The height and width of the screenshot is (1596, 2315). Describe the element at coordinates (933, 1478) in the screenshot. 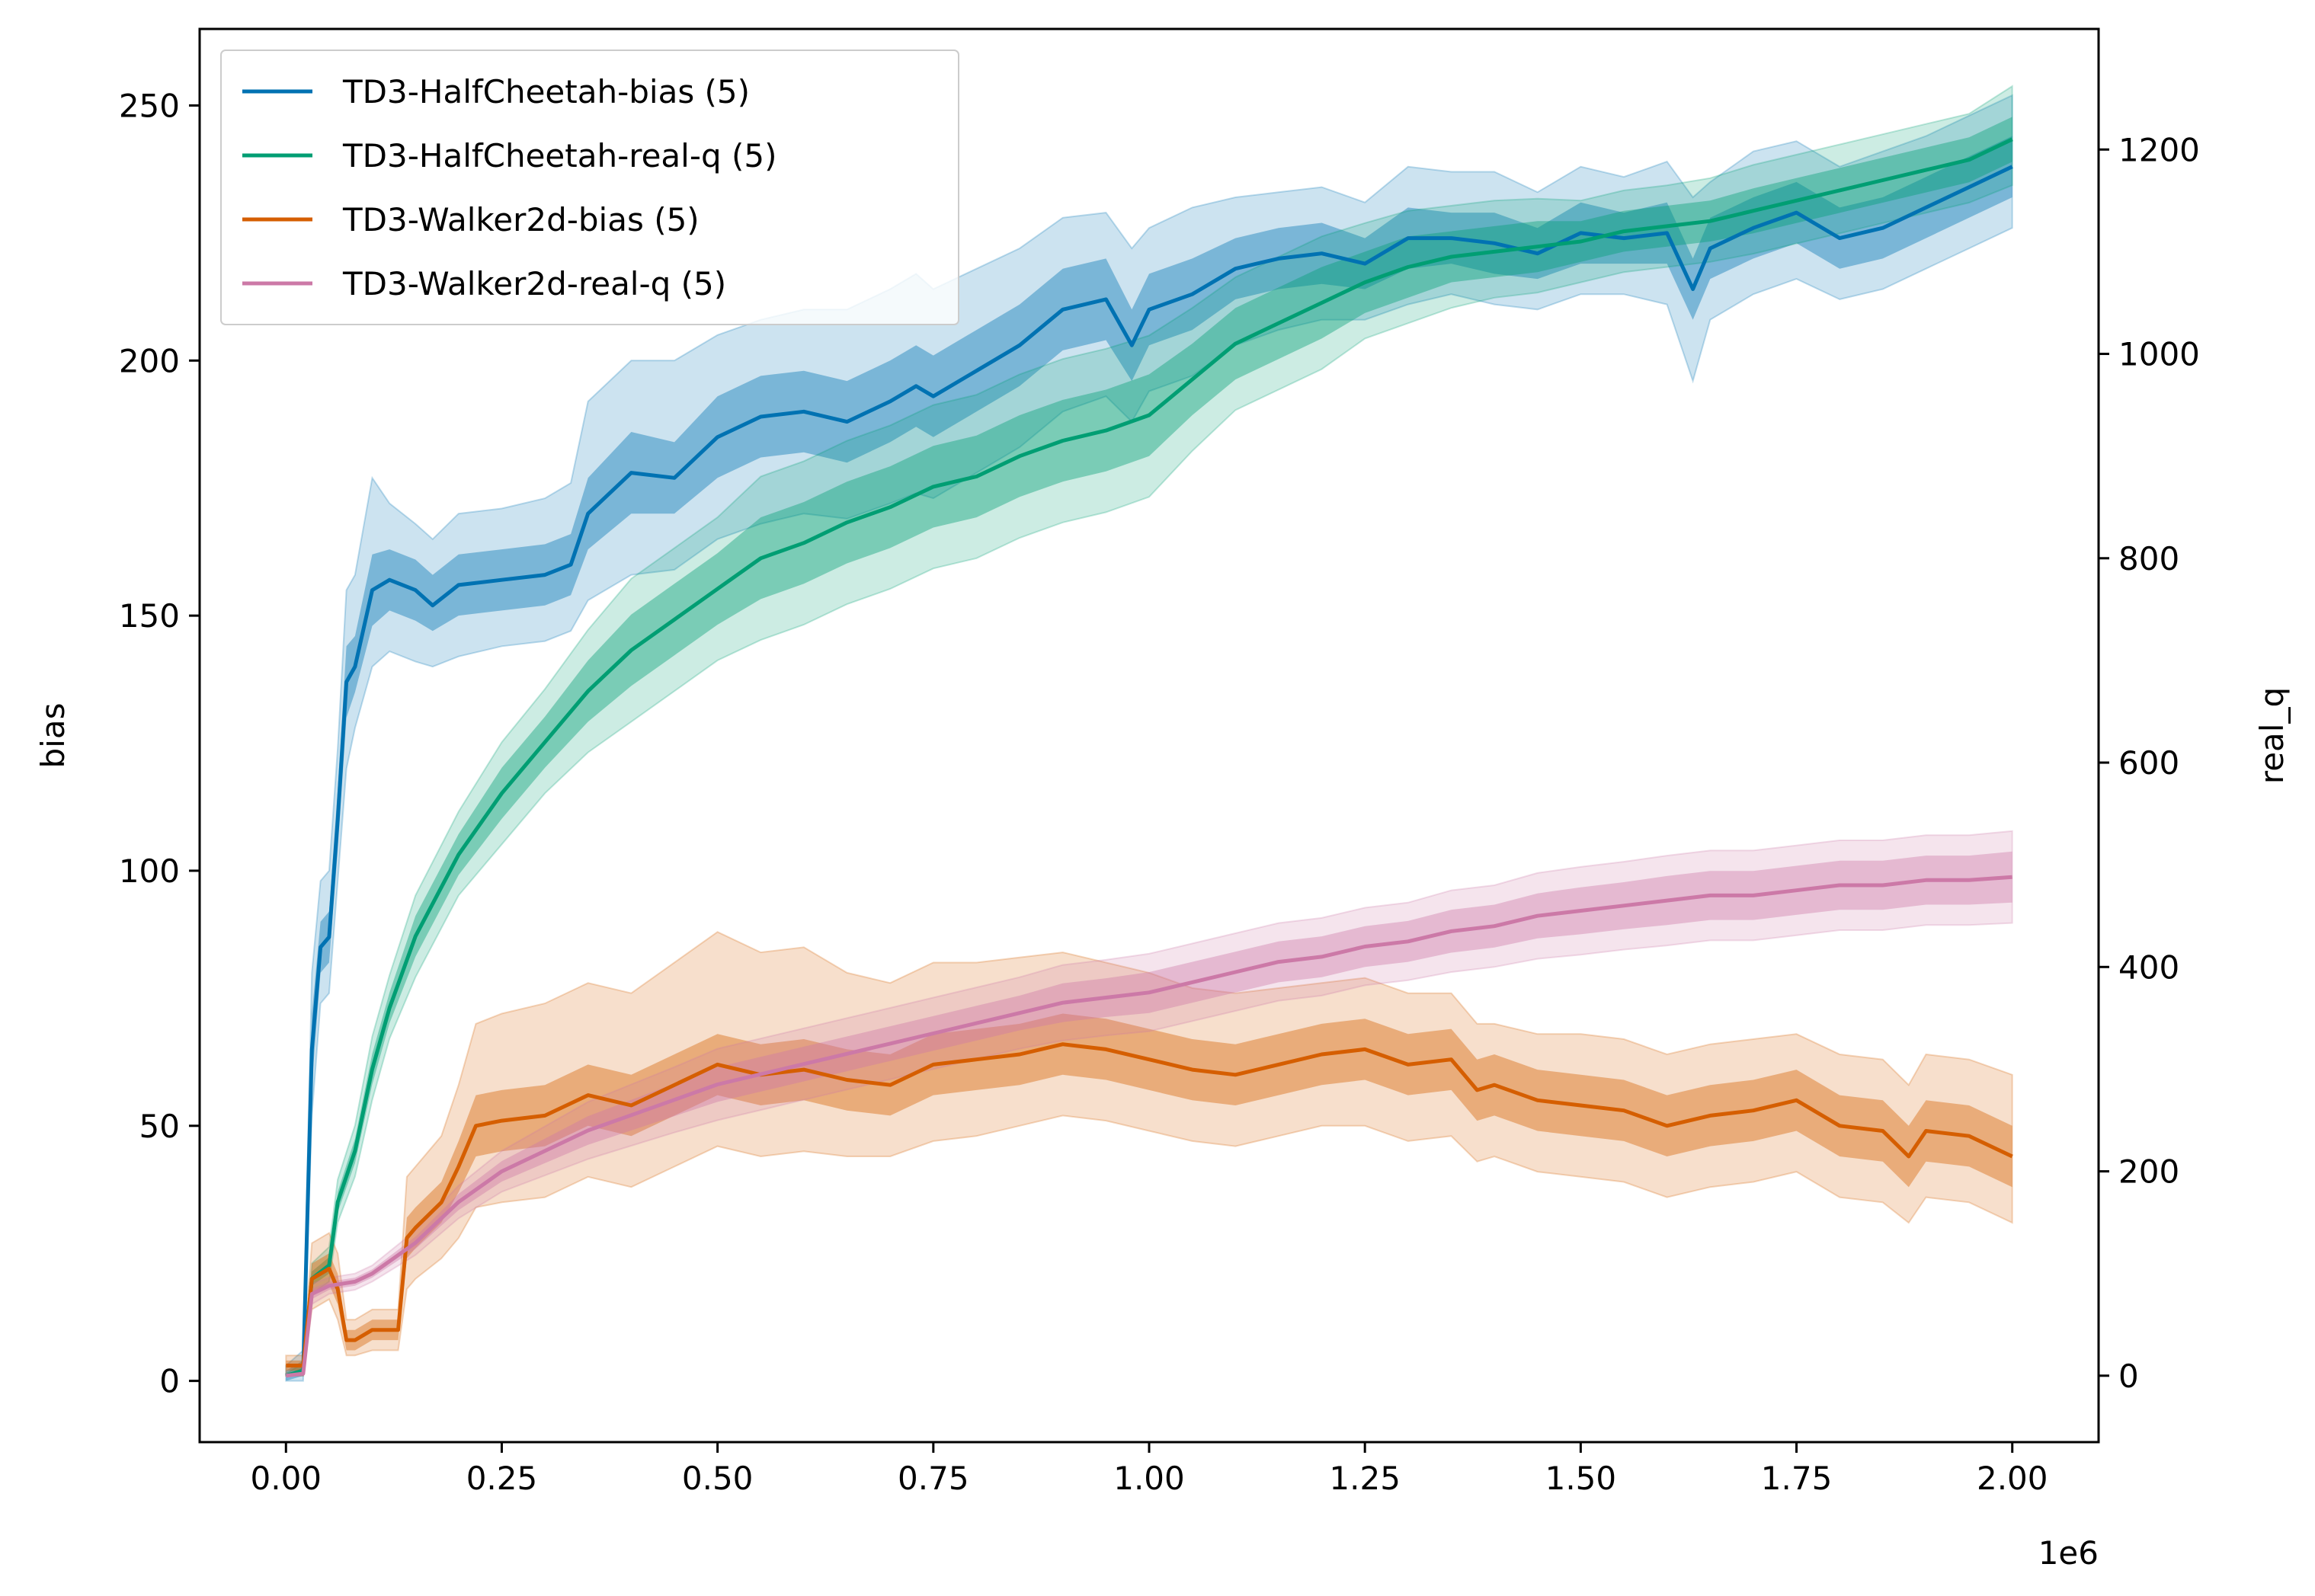

I see `x-tick-label: 0.75` at that location.